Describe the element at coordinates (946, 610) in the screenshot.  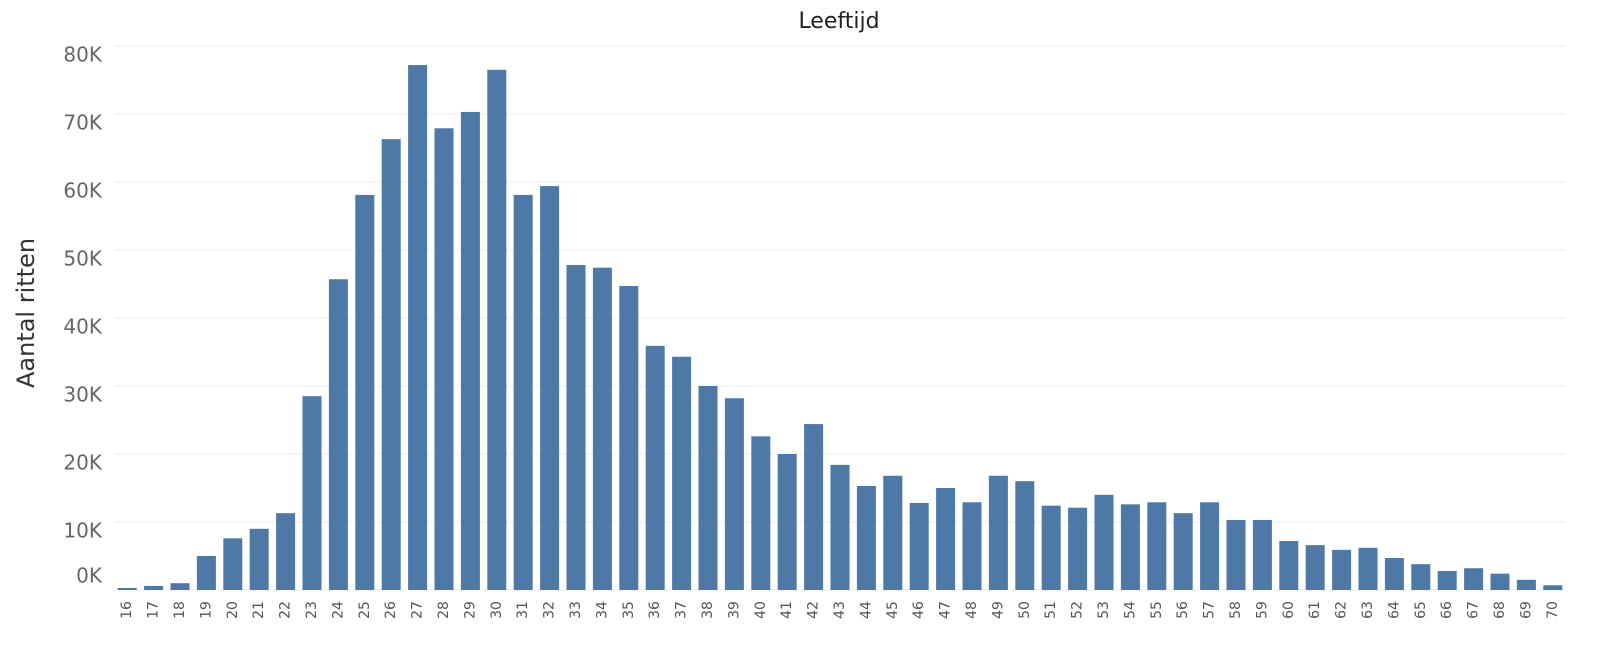
I see `x-tick-label: 47` at that location.